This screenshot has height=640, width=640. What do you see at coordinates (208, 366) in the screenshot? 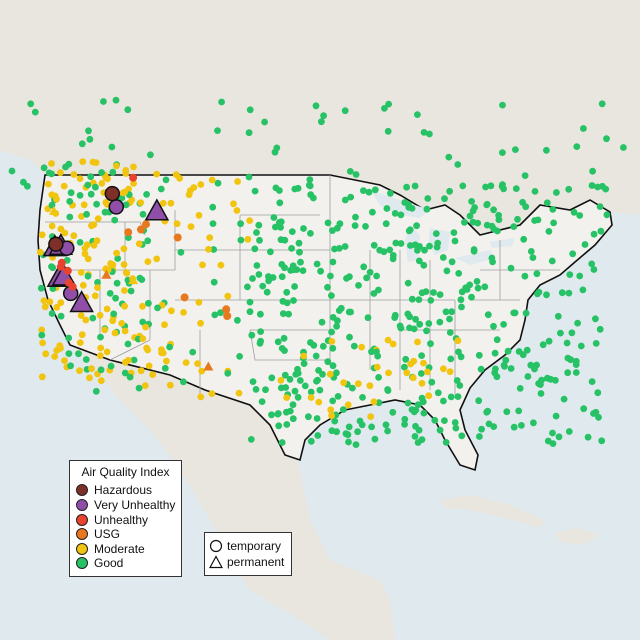
I see `permanent-monitor-marker` at bounding box center [208, 366].